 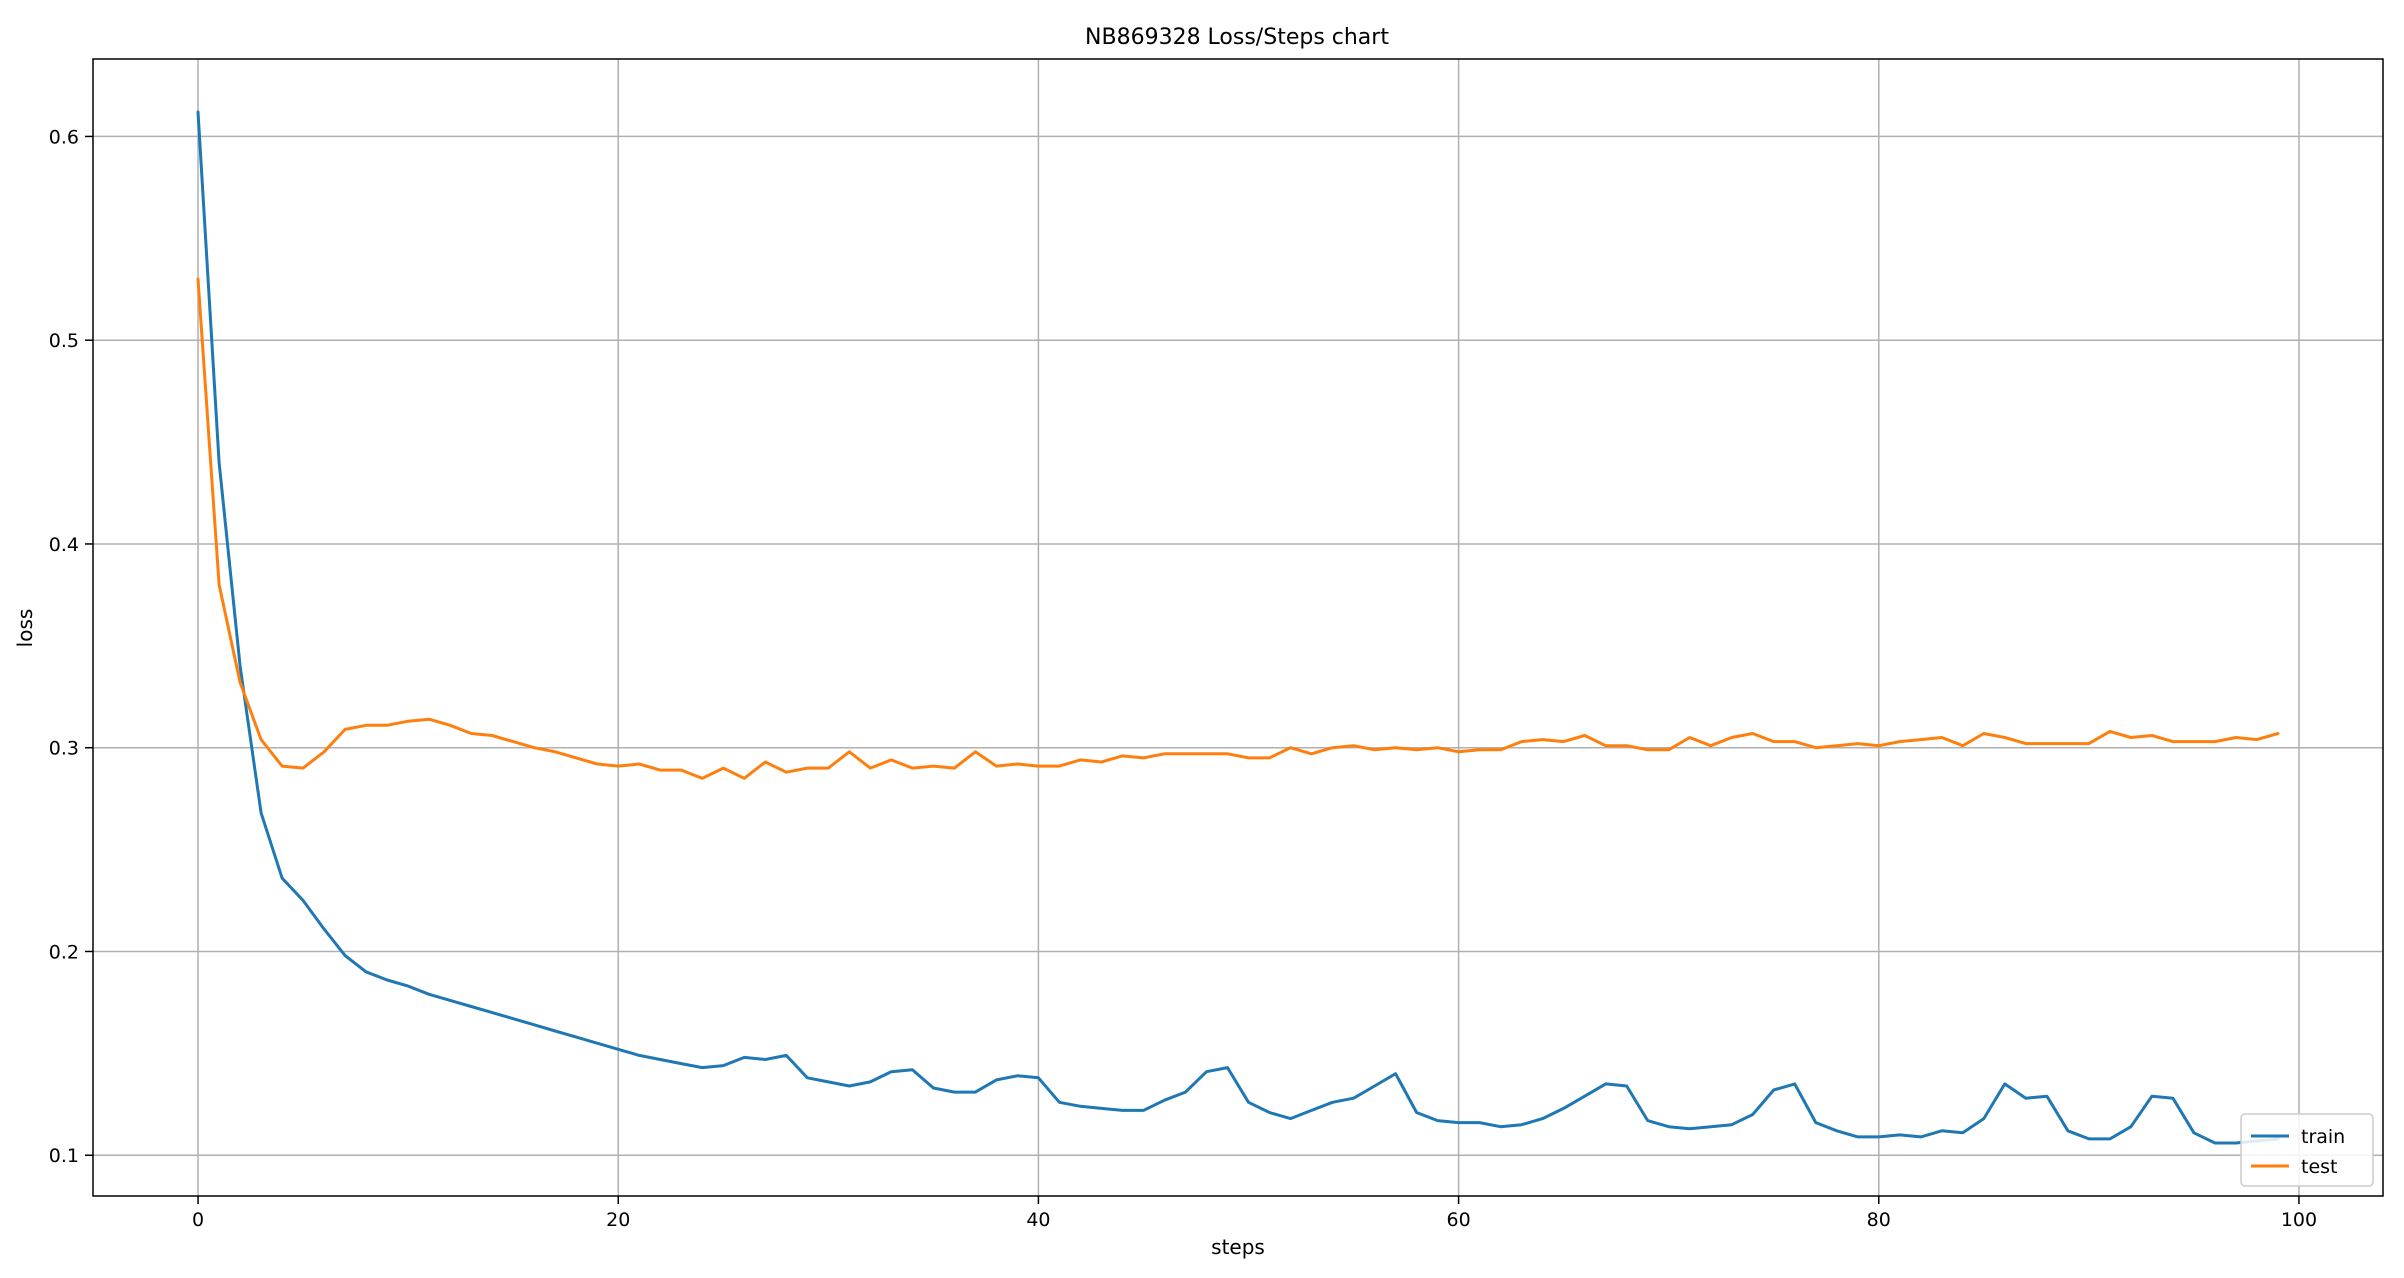 I want to click on x-tick-label: 80, so click(x=1879, y=1220).